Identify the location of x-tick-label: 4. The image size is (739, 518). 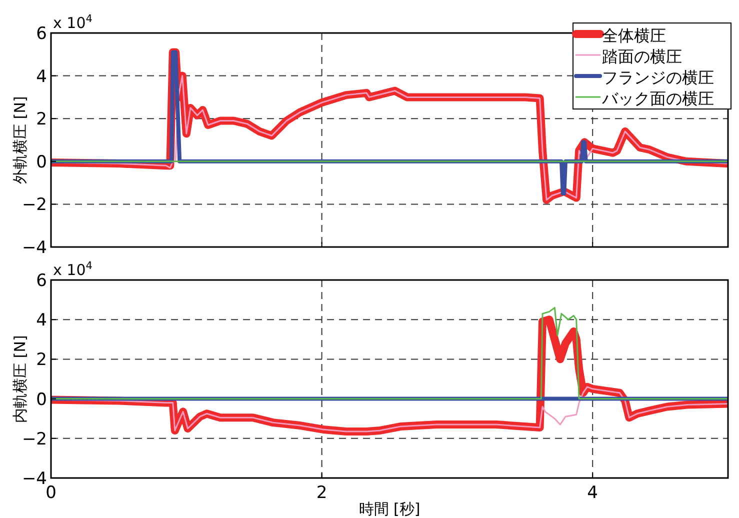
(592, 493).